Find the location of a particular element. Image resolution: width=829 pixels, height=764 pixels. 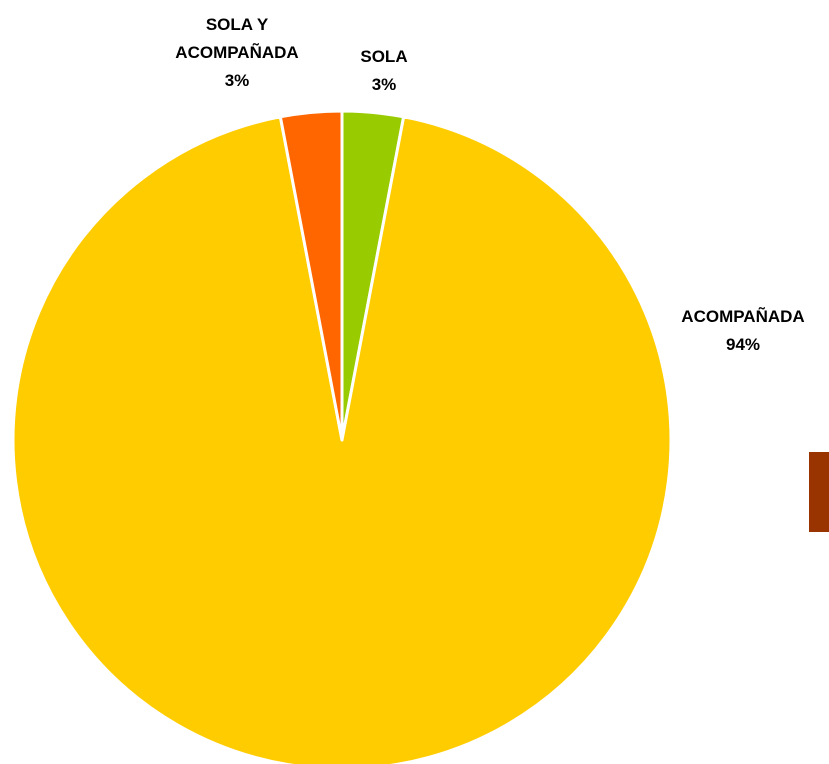

slice-value-label: 94% is located at coordinates (743, 344).